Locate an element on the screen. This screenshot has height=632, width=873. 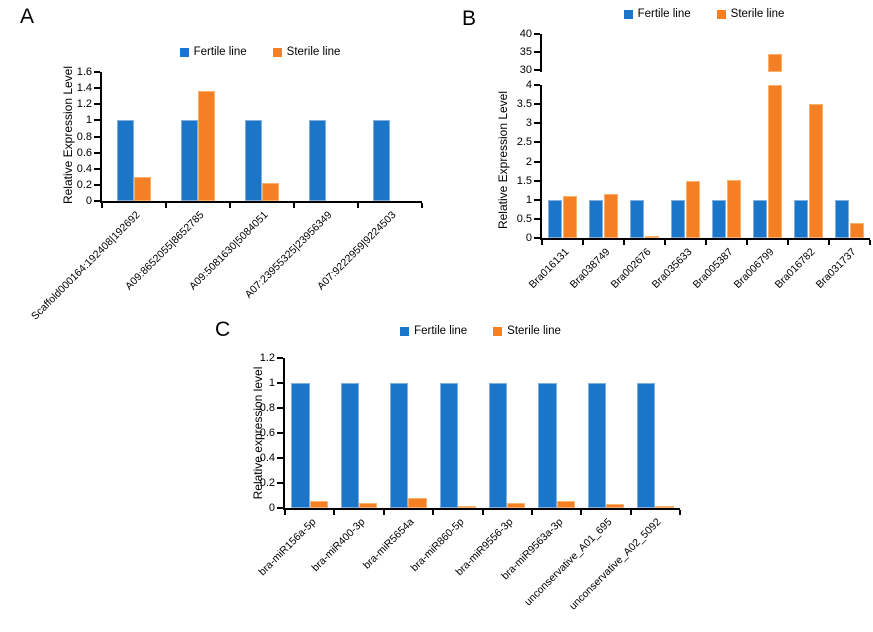
y-tick-label: 35 is located at coordinates (525, 51).